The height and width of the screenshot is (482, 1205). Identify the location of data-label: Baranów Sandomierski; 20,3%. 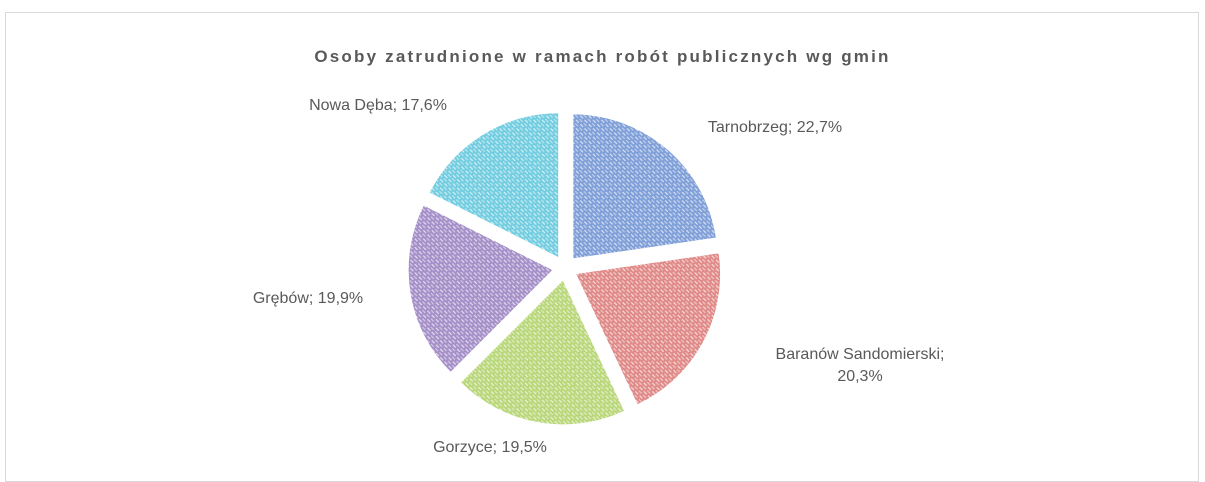
(860, 365).